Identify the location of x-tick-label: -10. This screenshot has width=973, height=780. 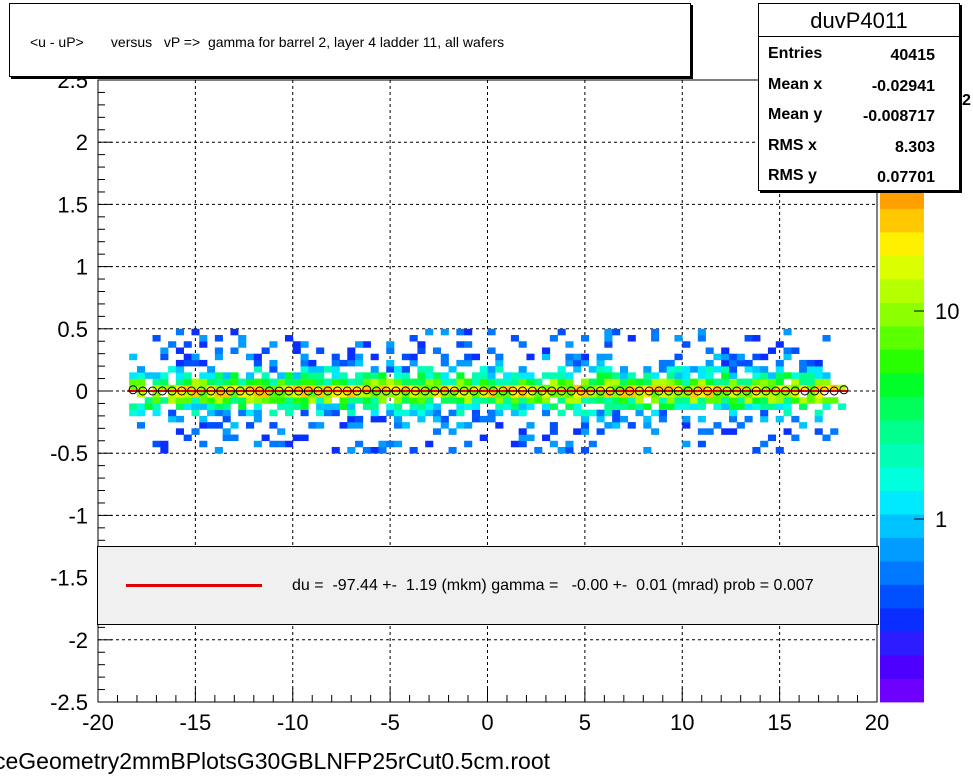
(293, 722).